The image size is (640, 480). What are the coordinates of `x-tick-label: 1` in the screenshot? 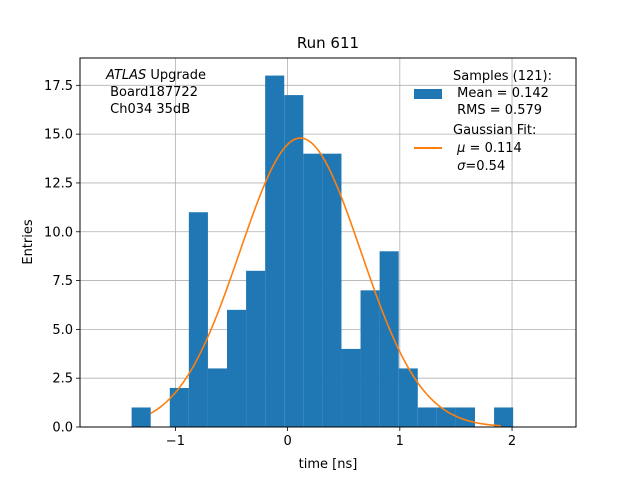 It's located at (400, 441).